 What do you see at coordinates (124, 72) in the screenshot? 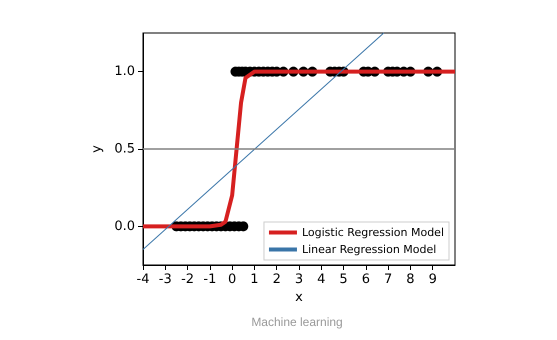
I see `y-tick-label: 1.0` at bounding box center [124, 72].